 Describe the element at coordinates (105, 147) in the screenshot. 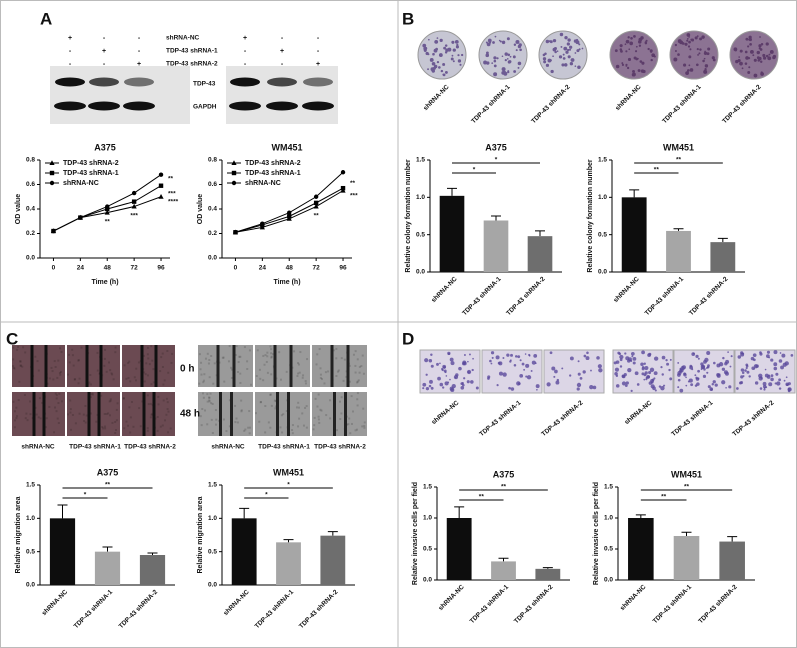

I see `chart-title: A375` at that location.